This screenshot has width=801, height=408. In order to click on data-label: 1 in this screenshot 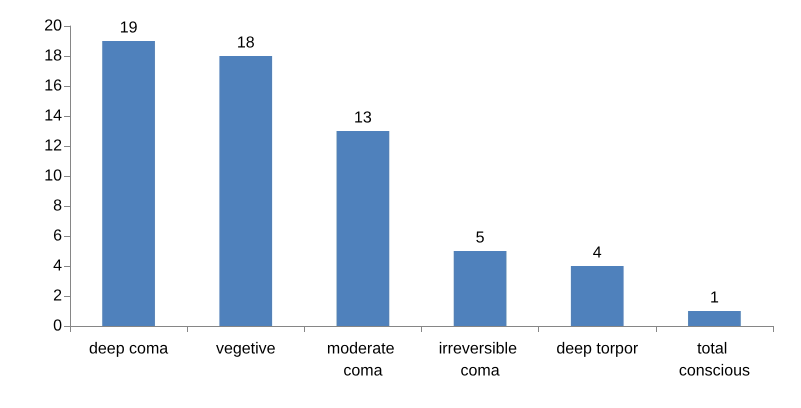, I will do `click(714, 298)`.